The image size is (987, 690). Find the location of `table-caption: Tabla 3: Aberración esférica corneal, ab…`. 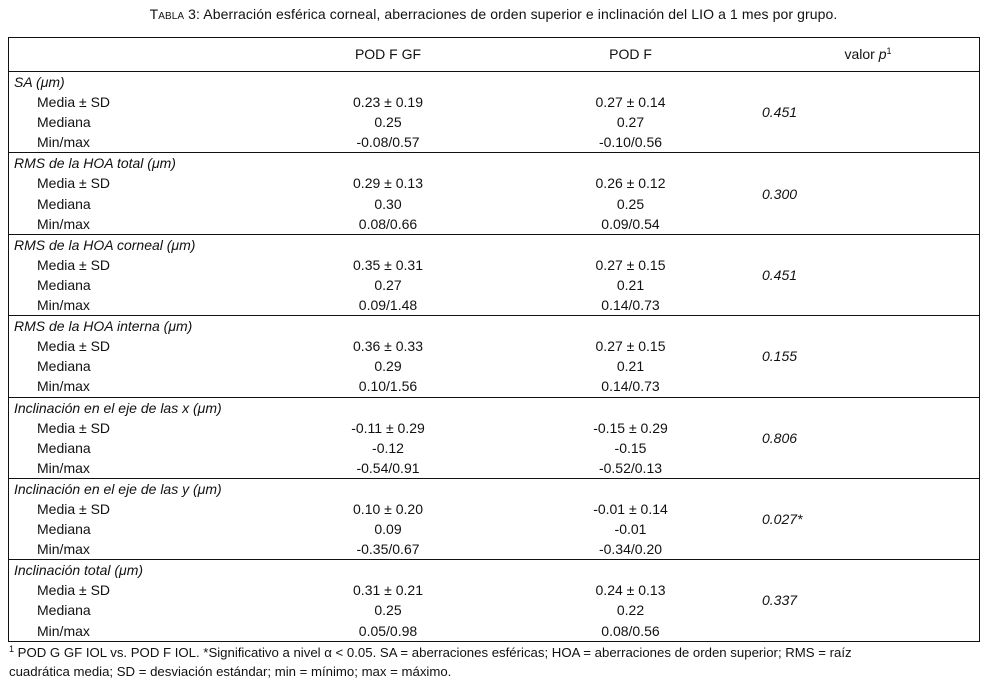

table-caption: Tabla 3: Aberración esférica corneal, ab… is located at coordinates (493, 14).